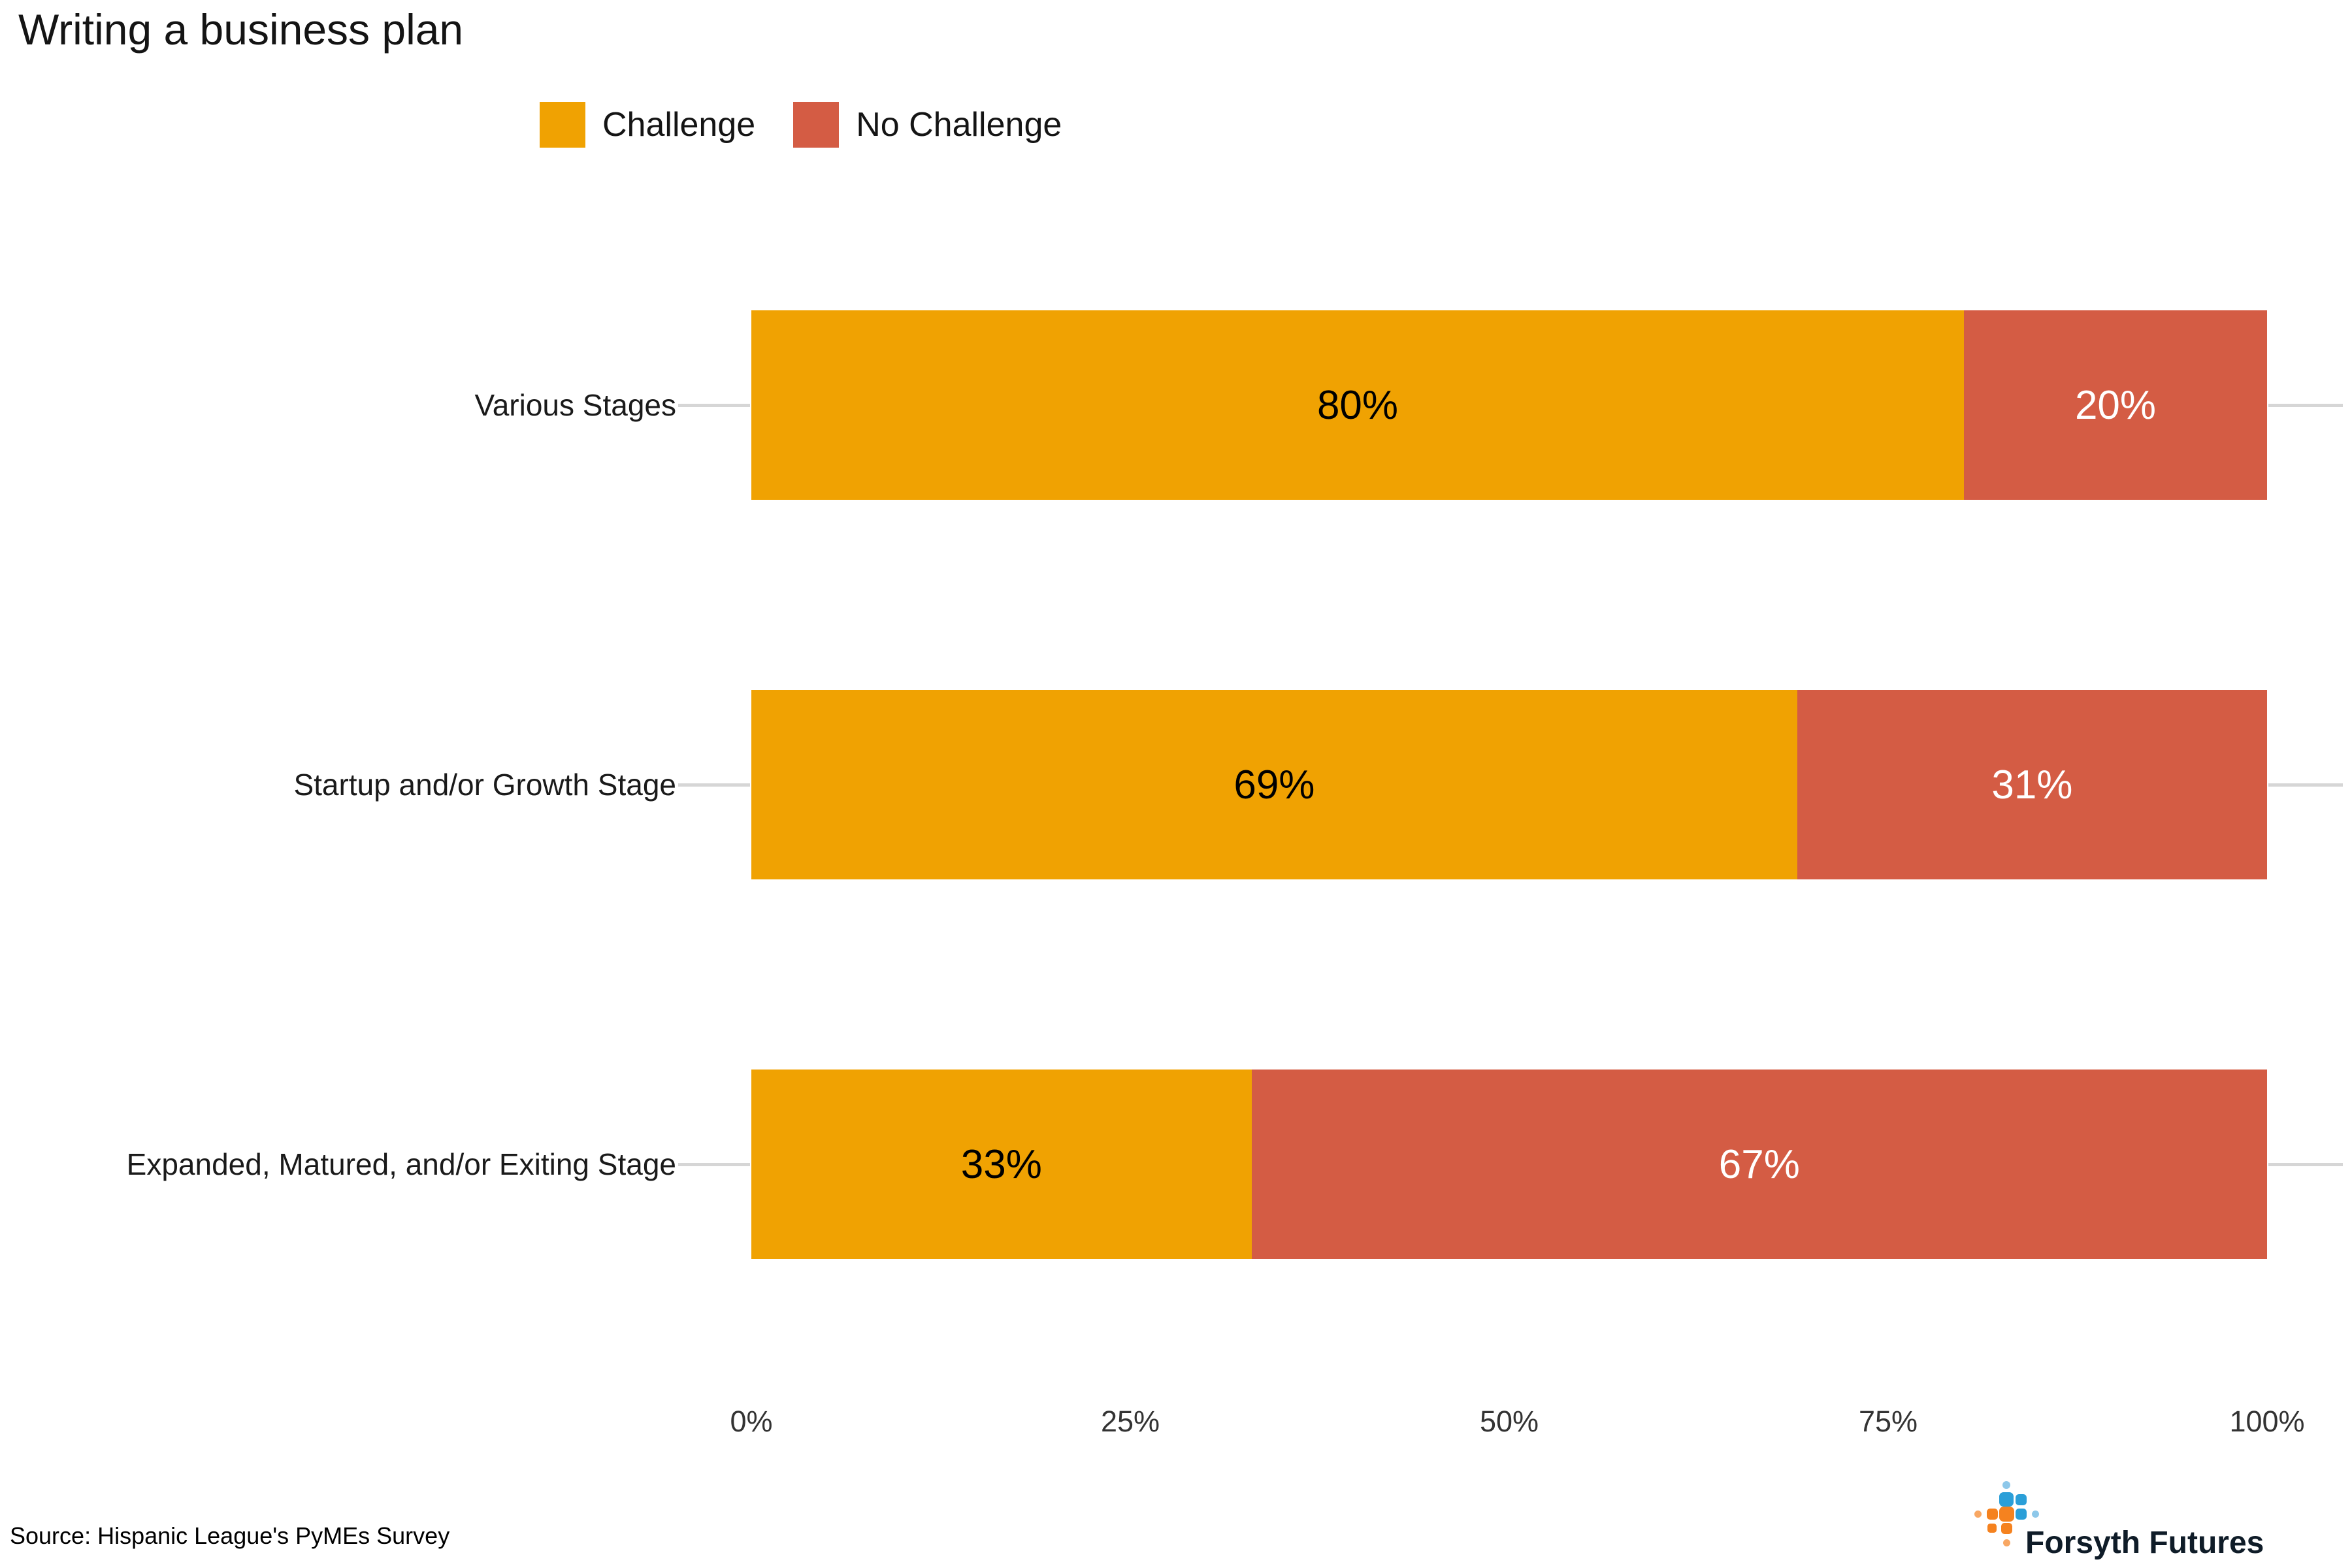 The image size is (2352, 1568). I want to click on bar-value-label: 33%, so click(1001, 1164).